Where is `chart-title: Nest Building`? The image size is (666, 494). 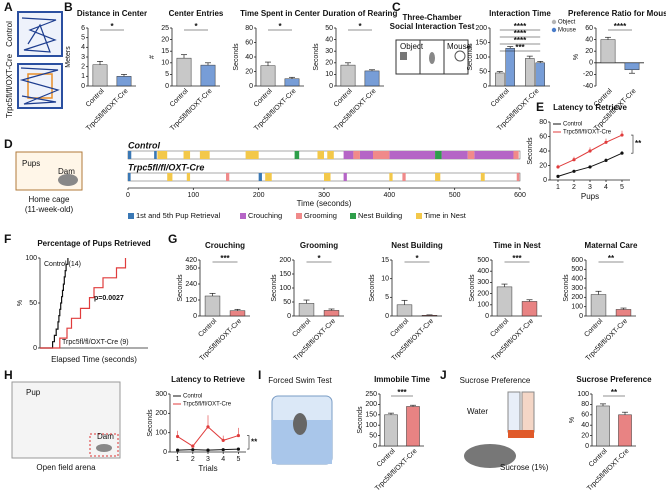 chart-title: Nest Building is located at coordinates (417, 245).